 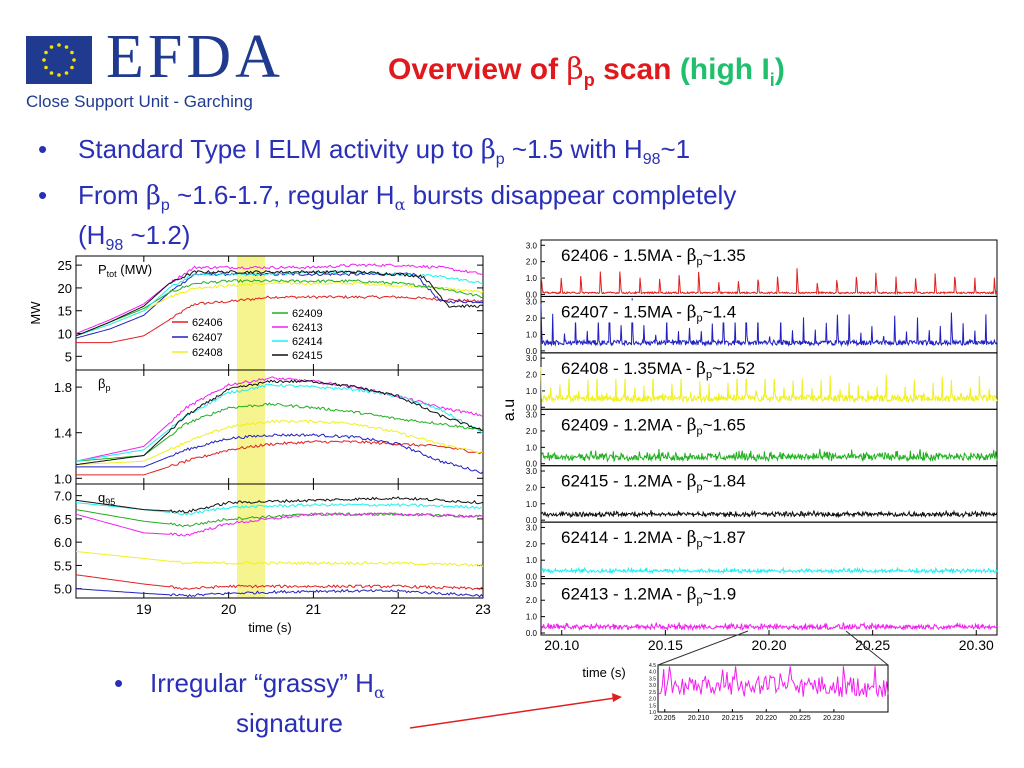 What do you see at coordinates (307, 356) in the screenshot?
I see `legend-label-62415: 62415` at bounding box center [307, 356].